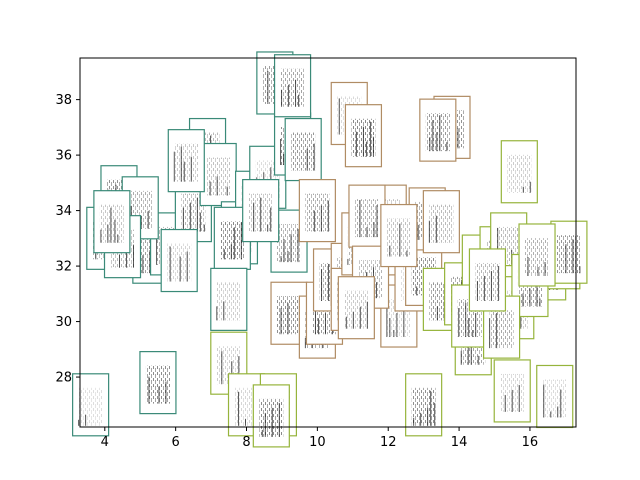  Describe the element at coordinates (63, 378) in the screenshot. I see `y-tick-label: 28` at that location.